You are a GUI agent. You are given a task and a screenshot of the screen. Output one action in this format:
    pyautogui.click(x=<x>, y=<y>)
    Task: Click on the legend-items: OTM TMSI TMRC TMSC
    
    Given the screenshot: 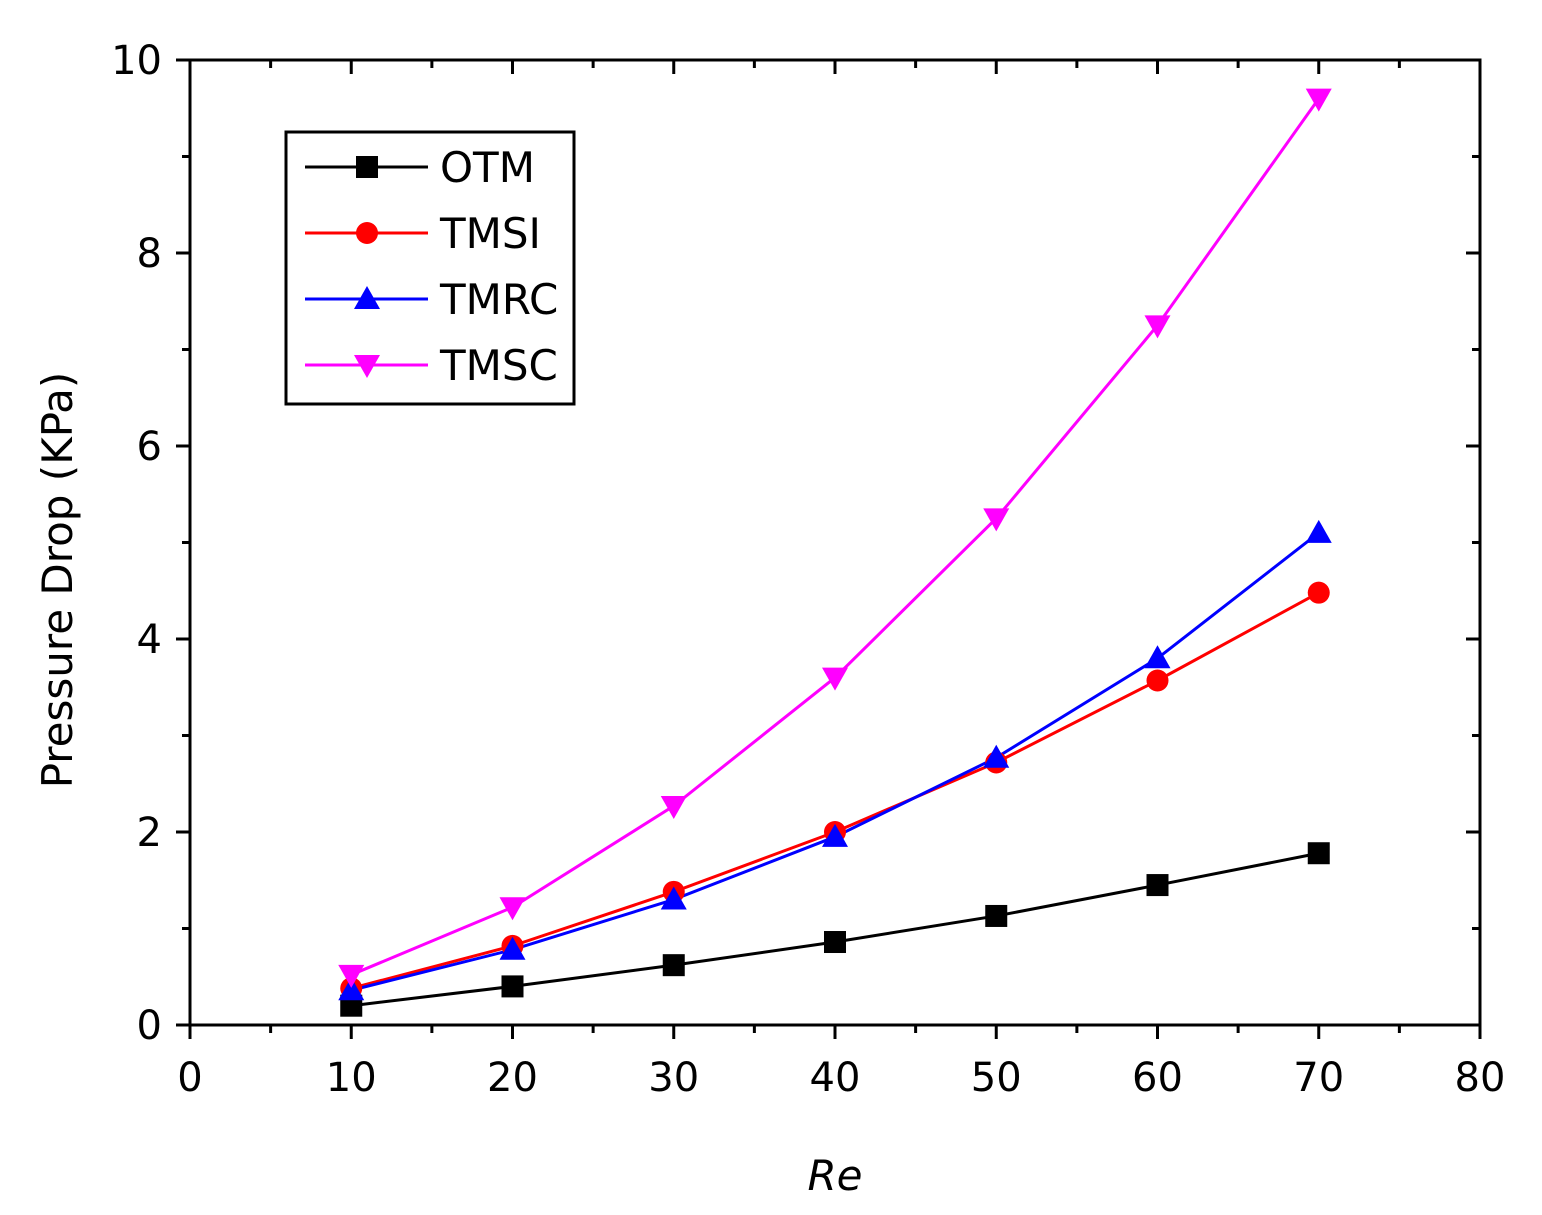 What is the action you would take?
    pyautogui.click(x=431, y=266)
    